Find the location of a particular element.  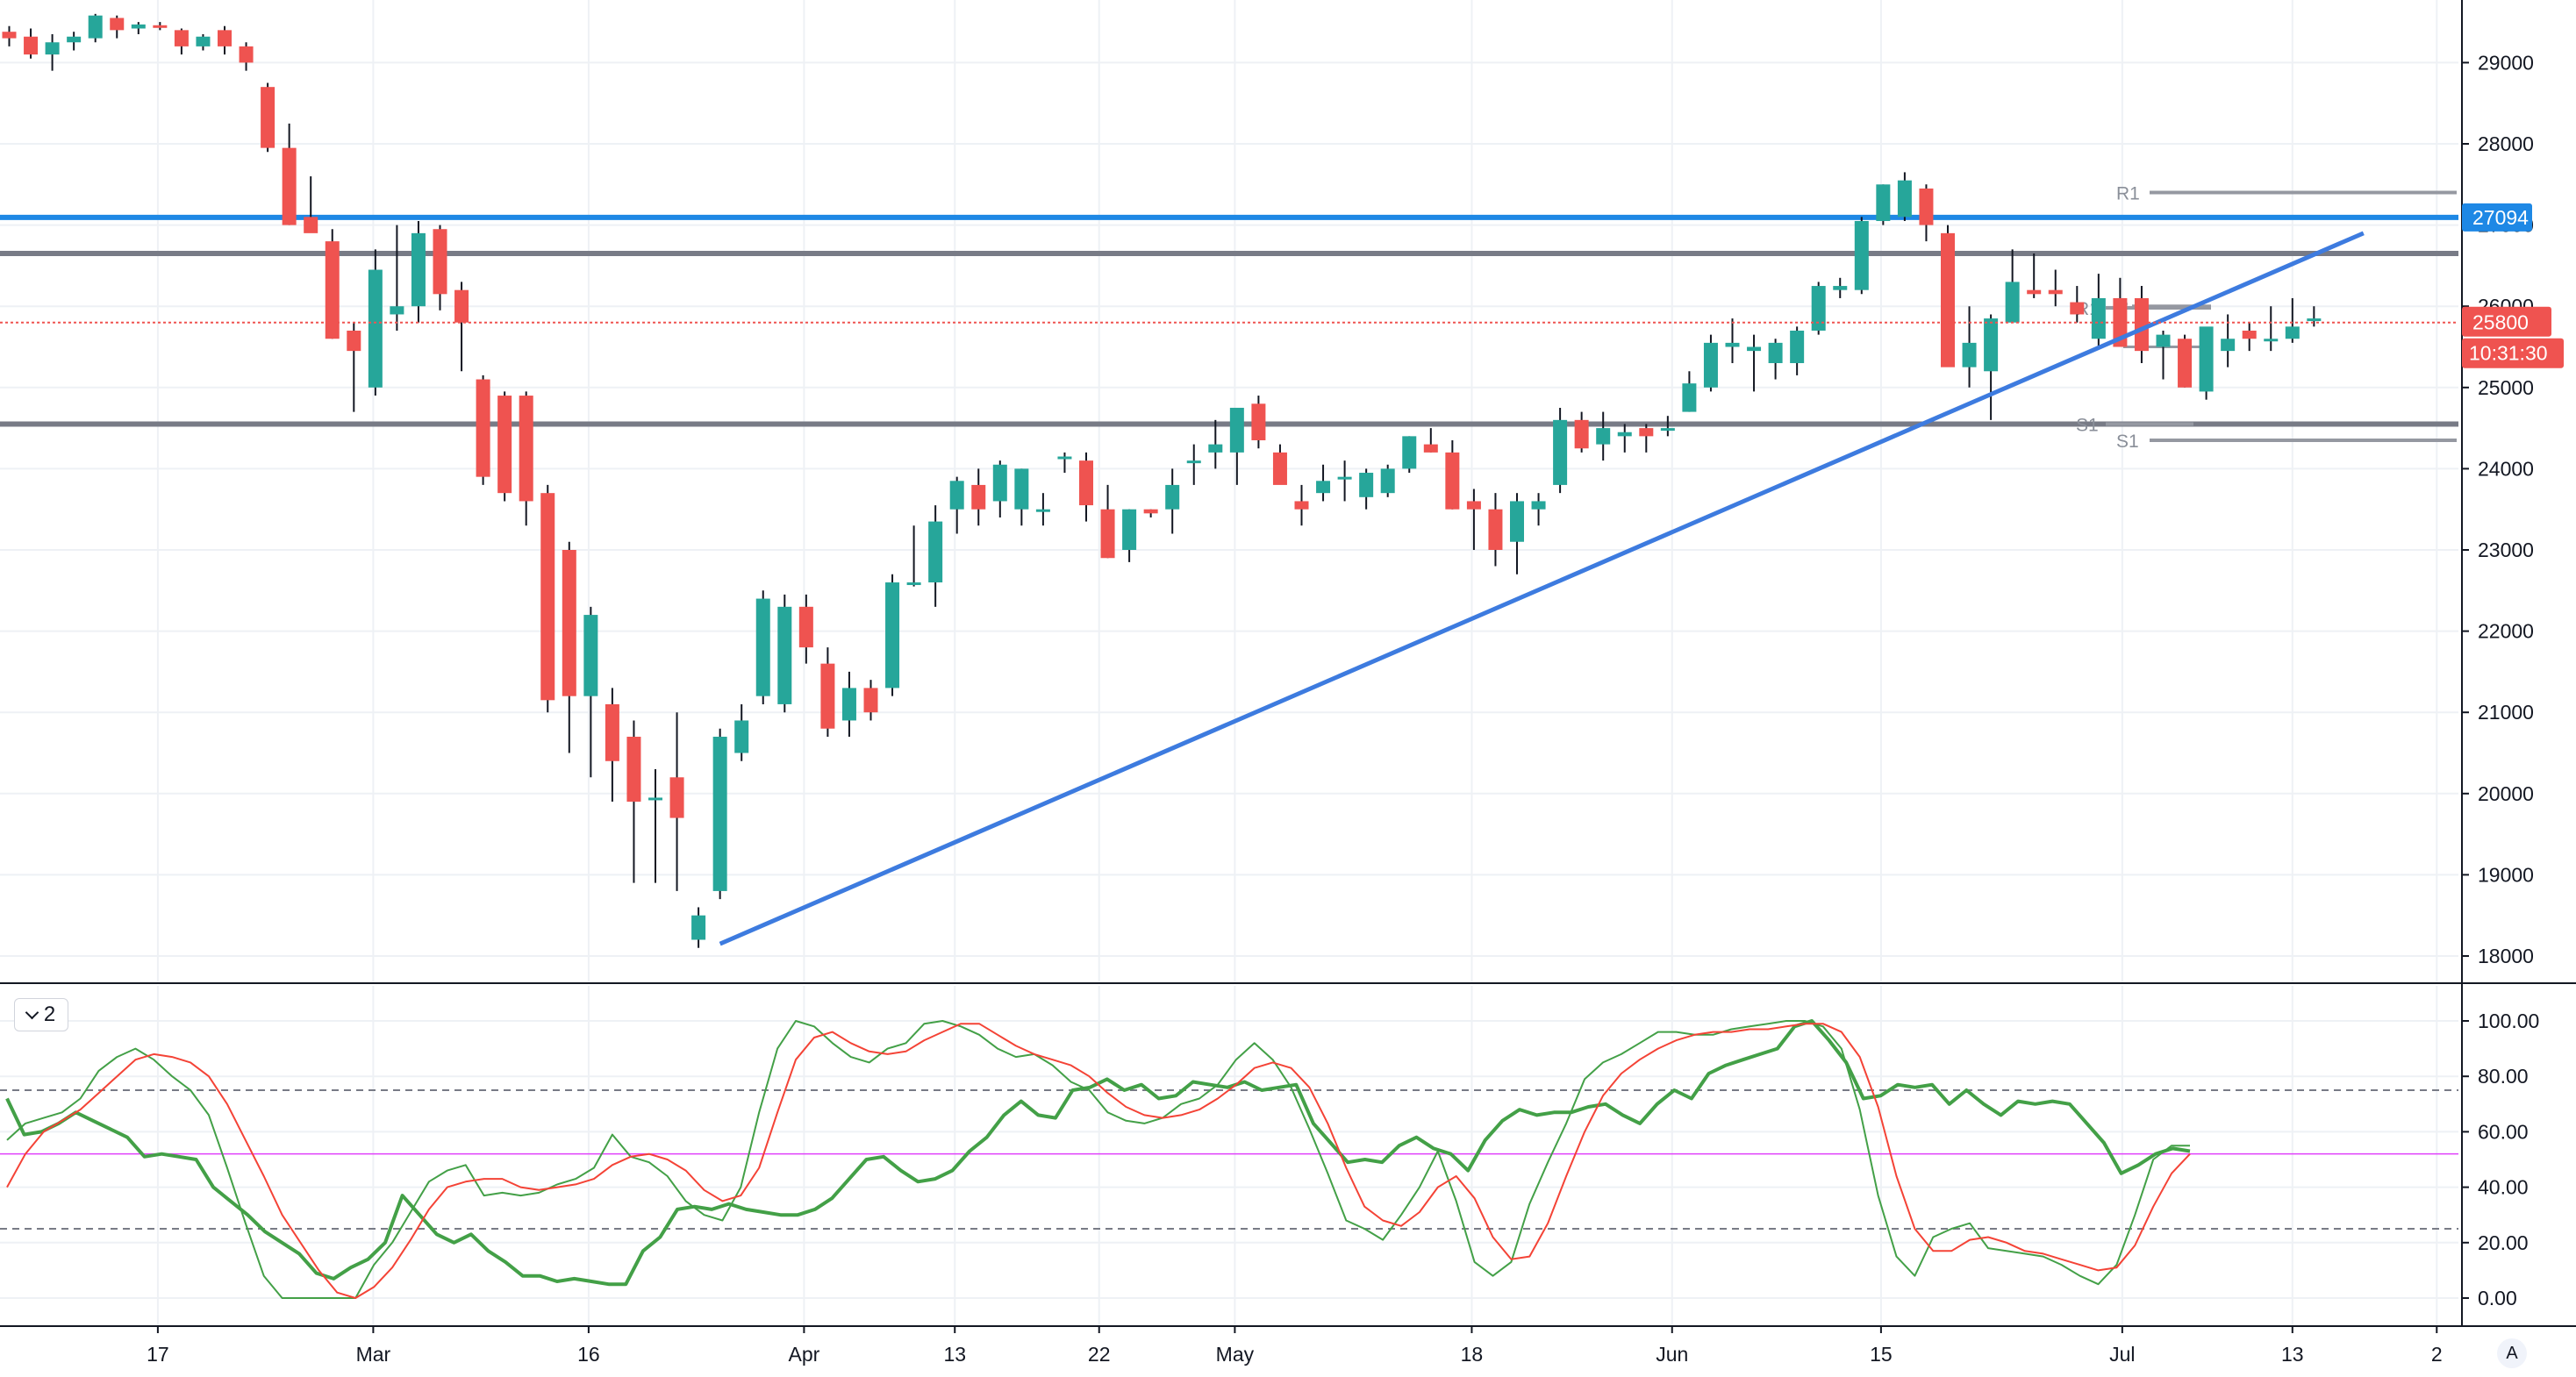

y-tick-label: 23000 is located at coordinates (2506, 550).